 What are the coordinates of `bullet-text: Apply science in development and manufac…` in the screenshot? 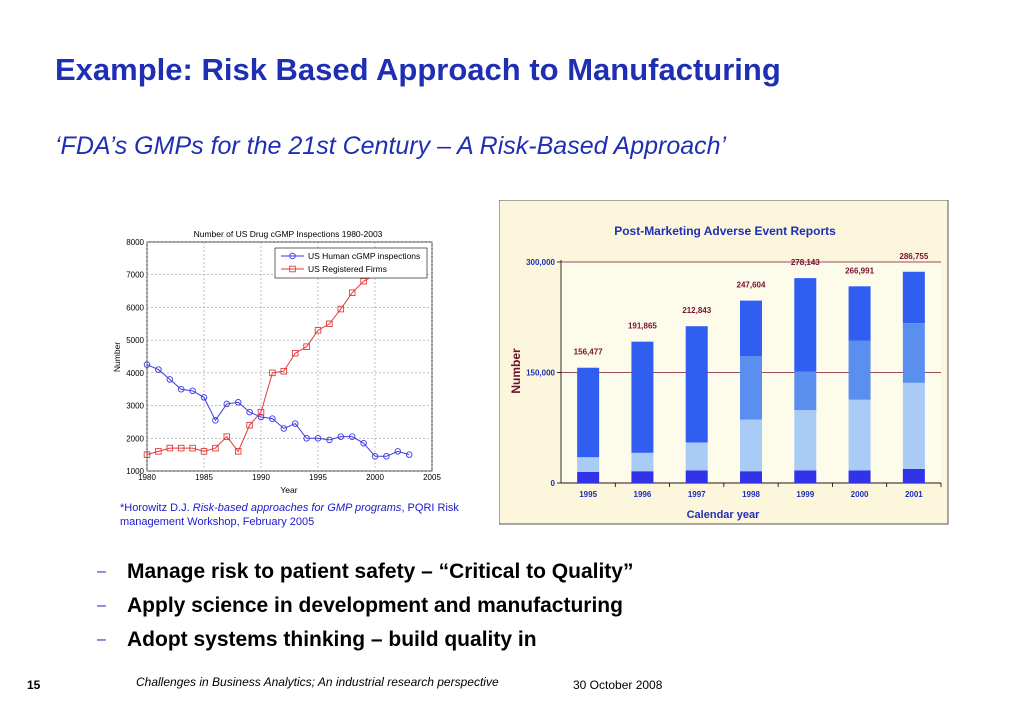 It's located at (375, 605).